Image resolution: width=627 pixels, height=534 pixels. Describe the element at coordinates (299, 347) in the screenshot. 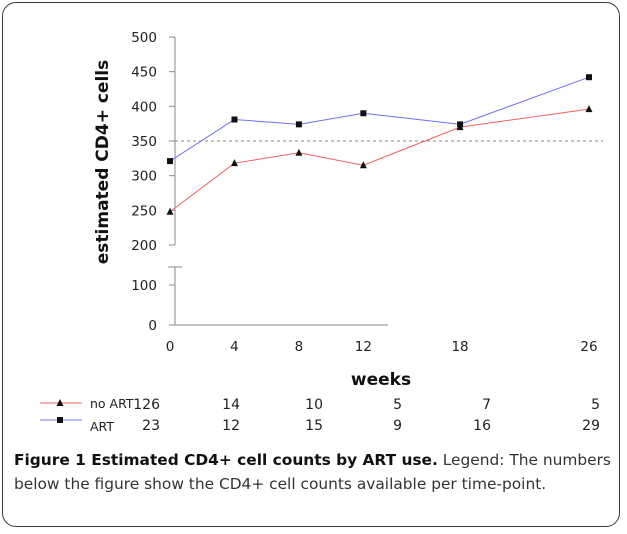

I see `x-tick-label: 8` at that location.